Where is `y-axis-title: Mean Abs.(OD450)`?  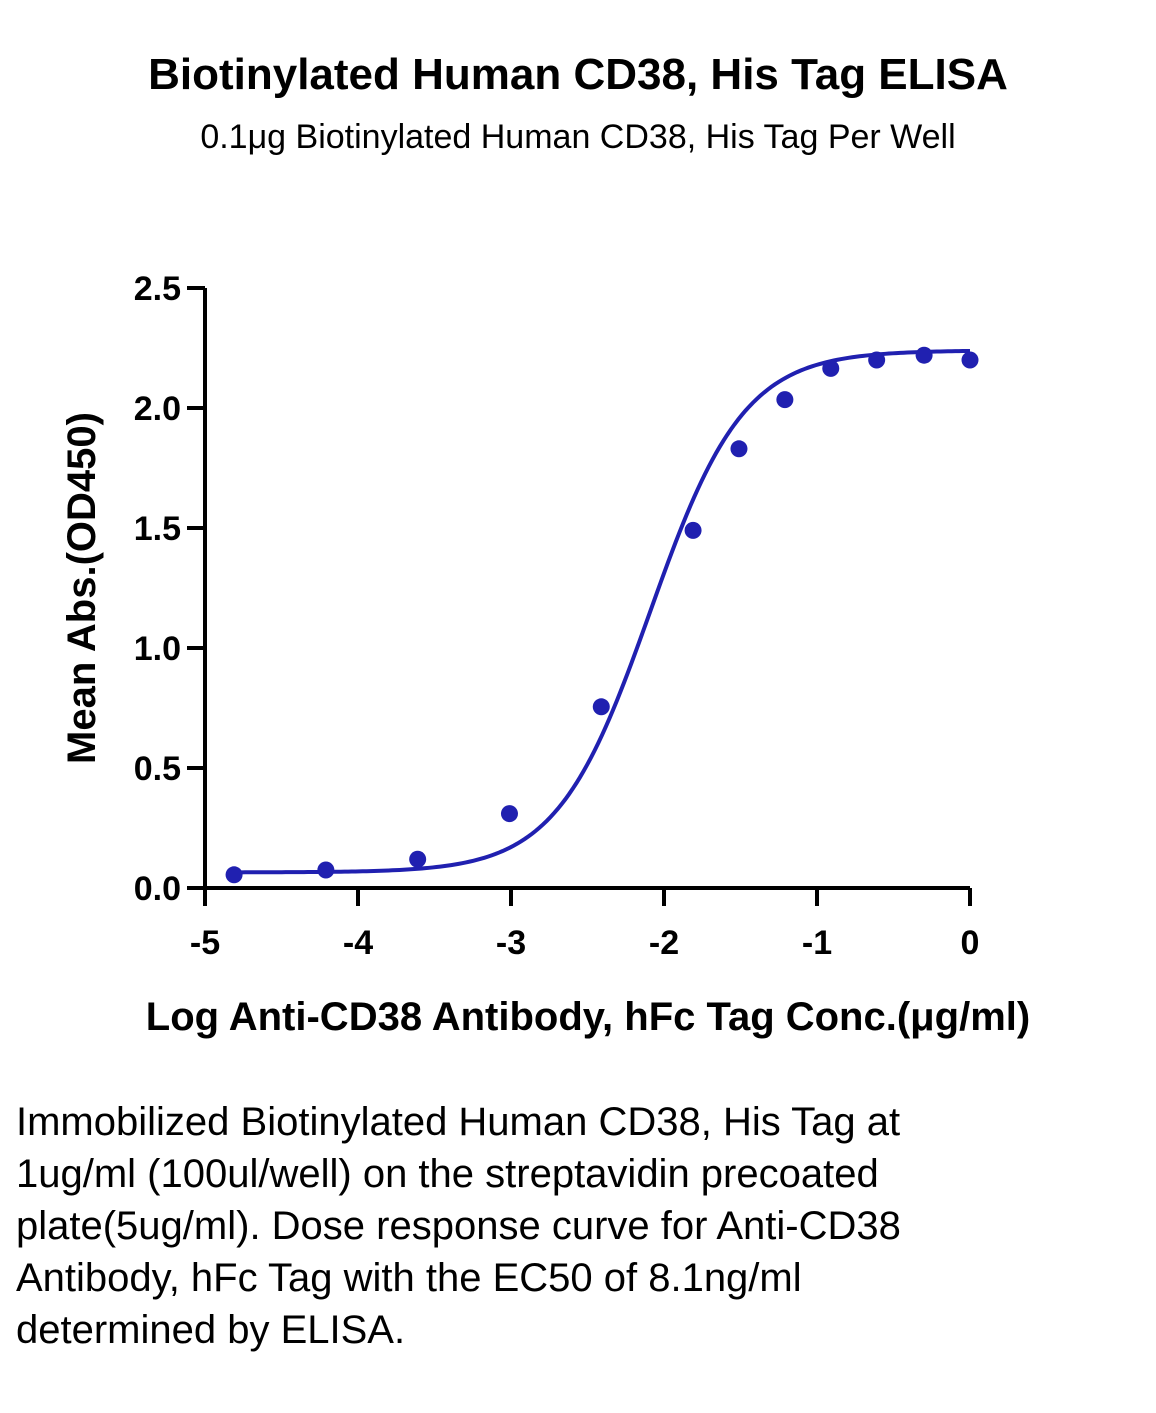
y-axis-title: Mean Abs.(OD450) is located at coordinates (82, 588).